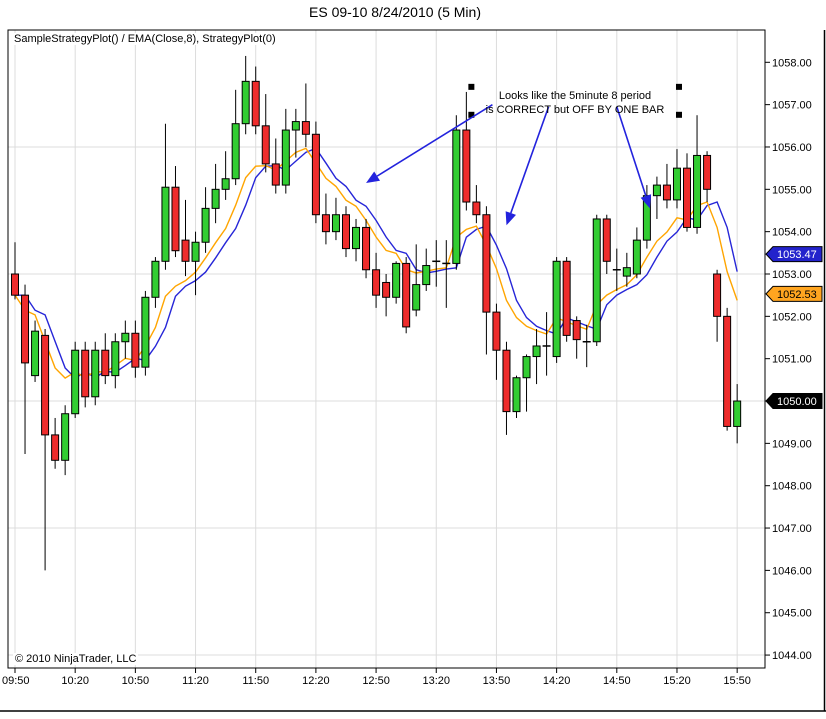  I want to click on price-axis-label: 1056.00, so click(792, 148).